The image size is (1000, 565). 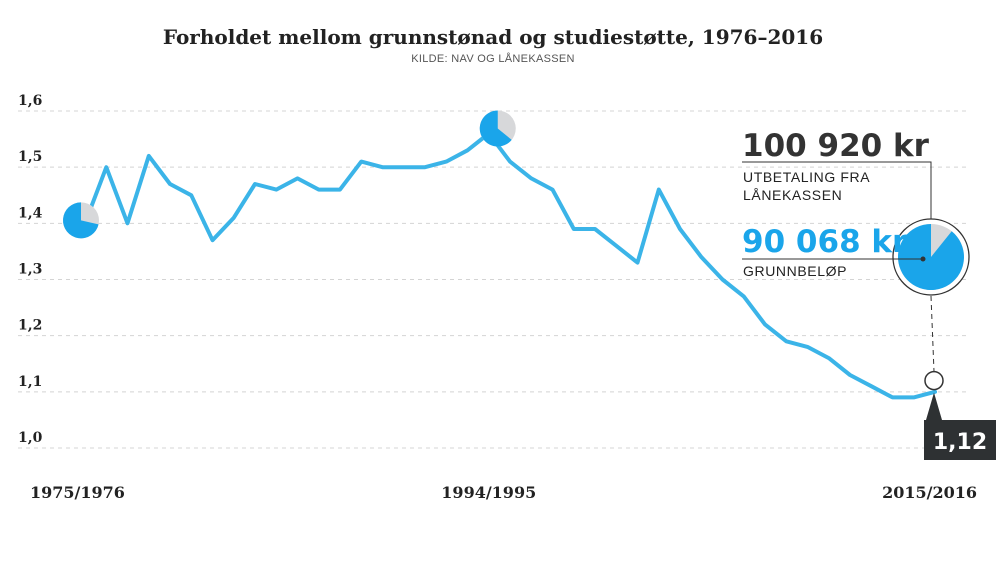 I want to click on x-axis: 1975/1976 1994/1995 2015/2016, so click(x=503, y=492).